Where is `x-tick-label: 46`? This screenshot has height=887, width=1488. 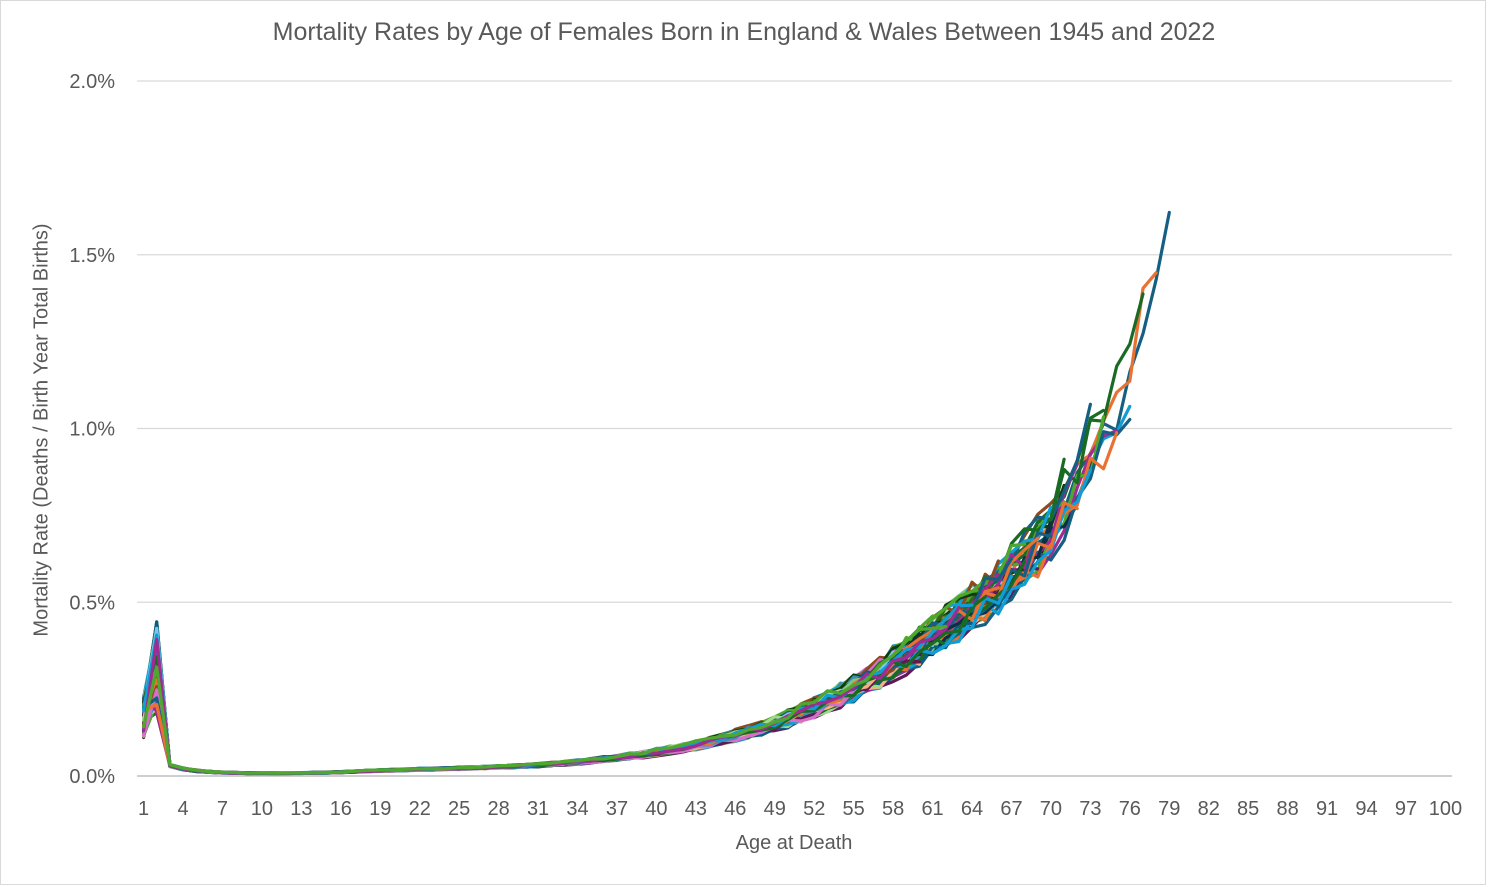 x-tick-label: 46 is located at coordinates (735, 809).